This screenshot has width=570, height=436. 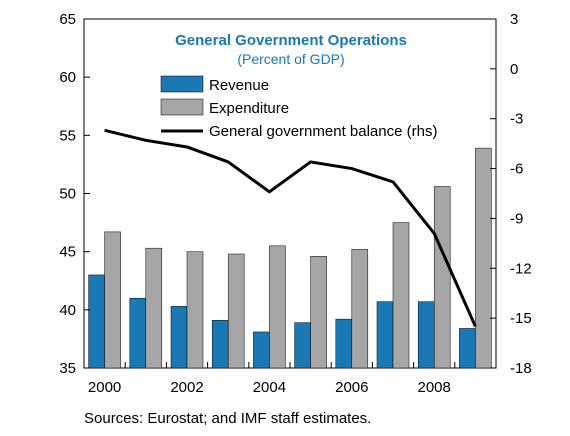 I want to click on chart-title: General Government Operations, so click(x=291, y=40).